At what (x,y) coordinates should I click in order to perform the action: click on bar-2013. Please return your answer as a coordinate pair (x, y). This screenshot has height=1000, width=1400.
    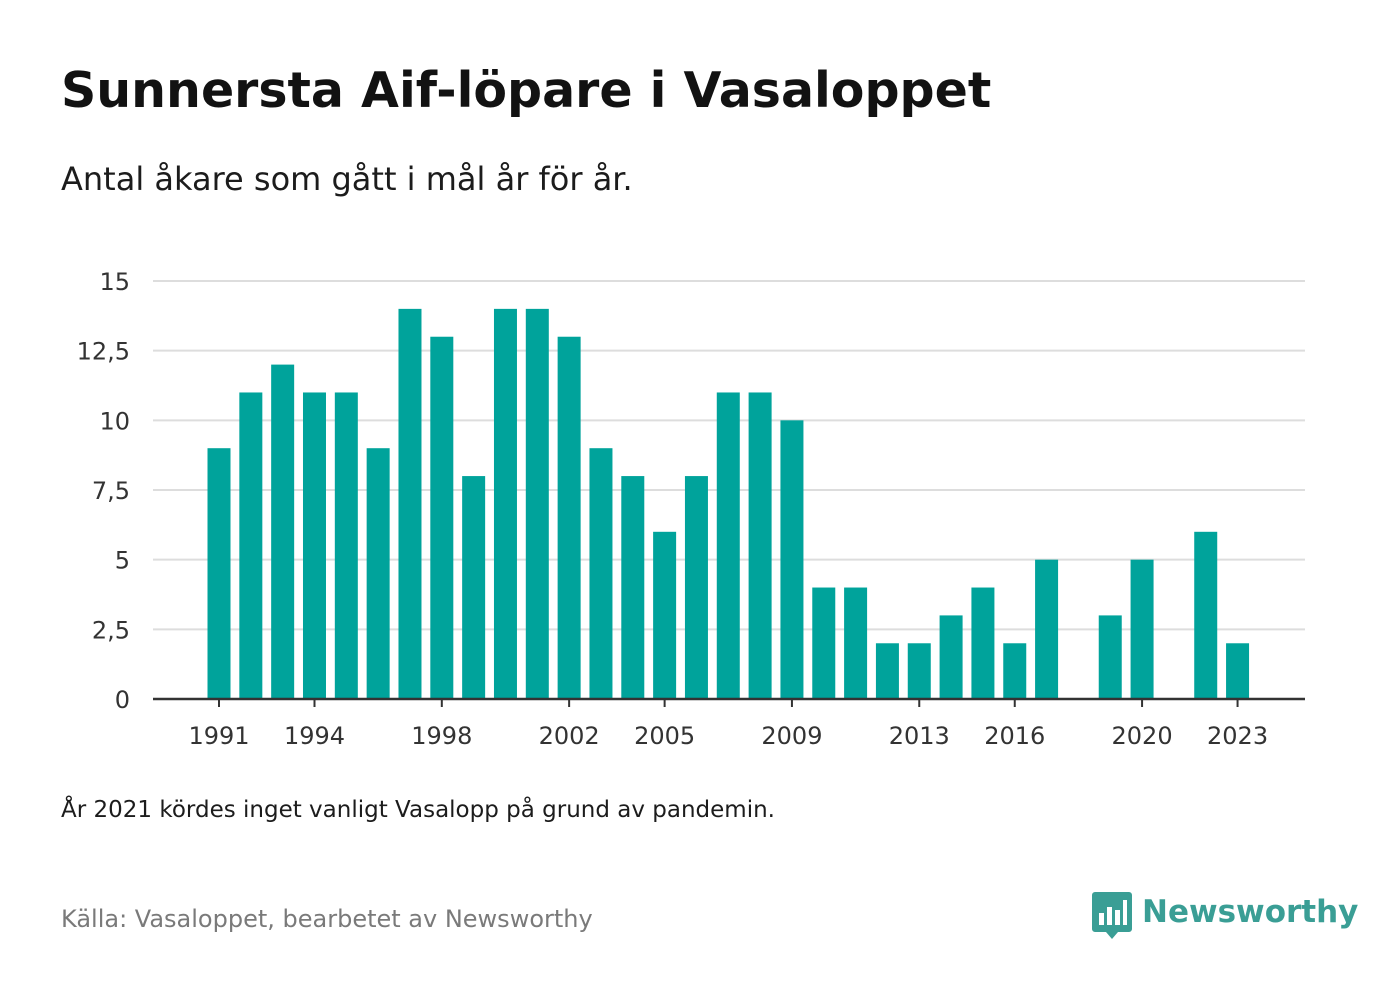
    Looking at the image, I should click on (919, 671).